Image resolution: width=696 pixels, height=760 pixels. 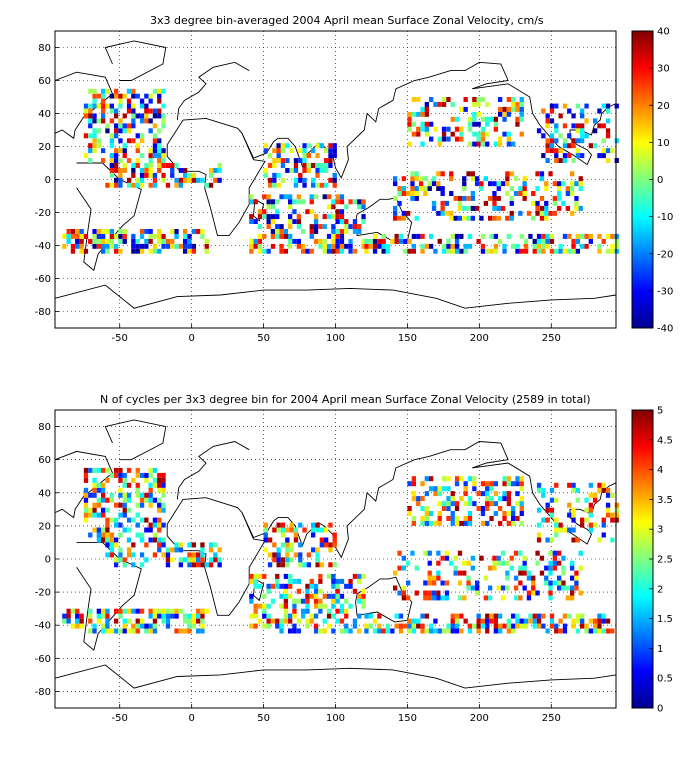 What do you see at coordinates (660, 589) in the screenshot?
I see `colorbar-tick-label: 2` at bounding box center [660, 589].